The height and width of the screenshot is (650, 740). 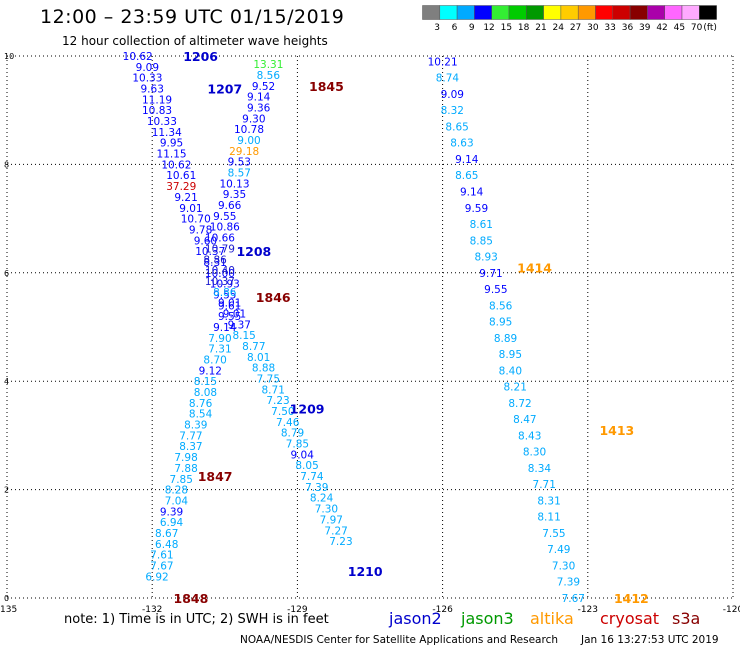 What do you see at coordinates (205, 382) in the screenshot?
I see `wave-height-label: 8.15` at bounding box center [205, 382].